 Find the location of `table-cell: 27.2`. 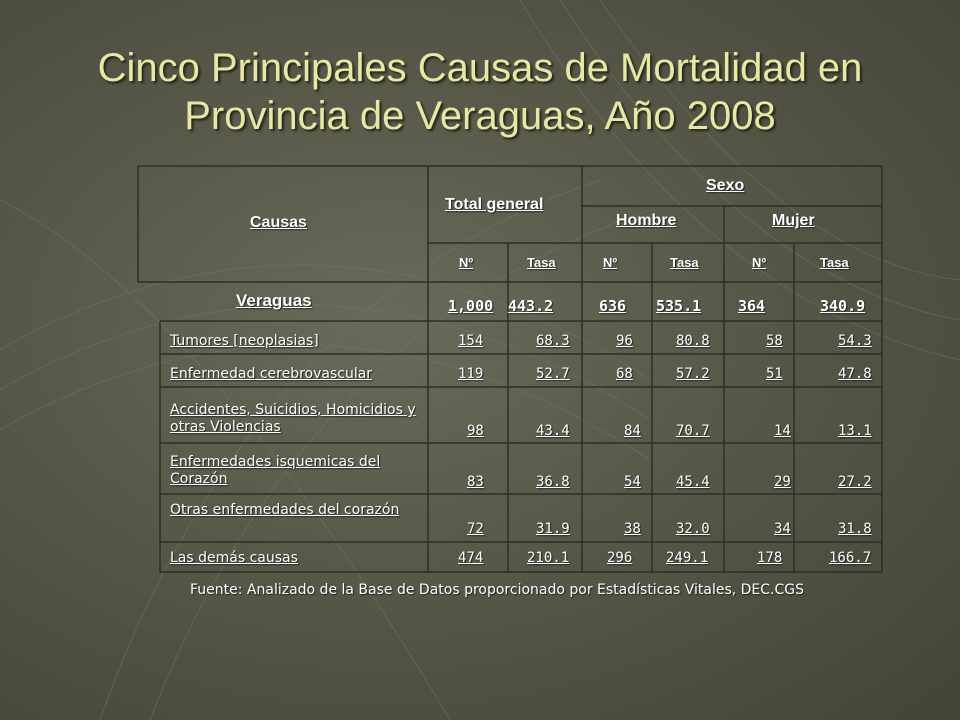

table-cell: 27.2 is located at coordinates (855, 482).